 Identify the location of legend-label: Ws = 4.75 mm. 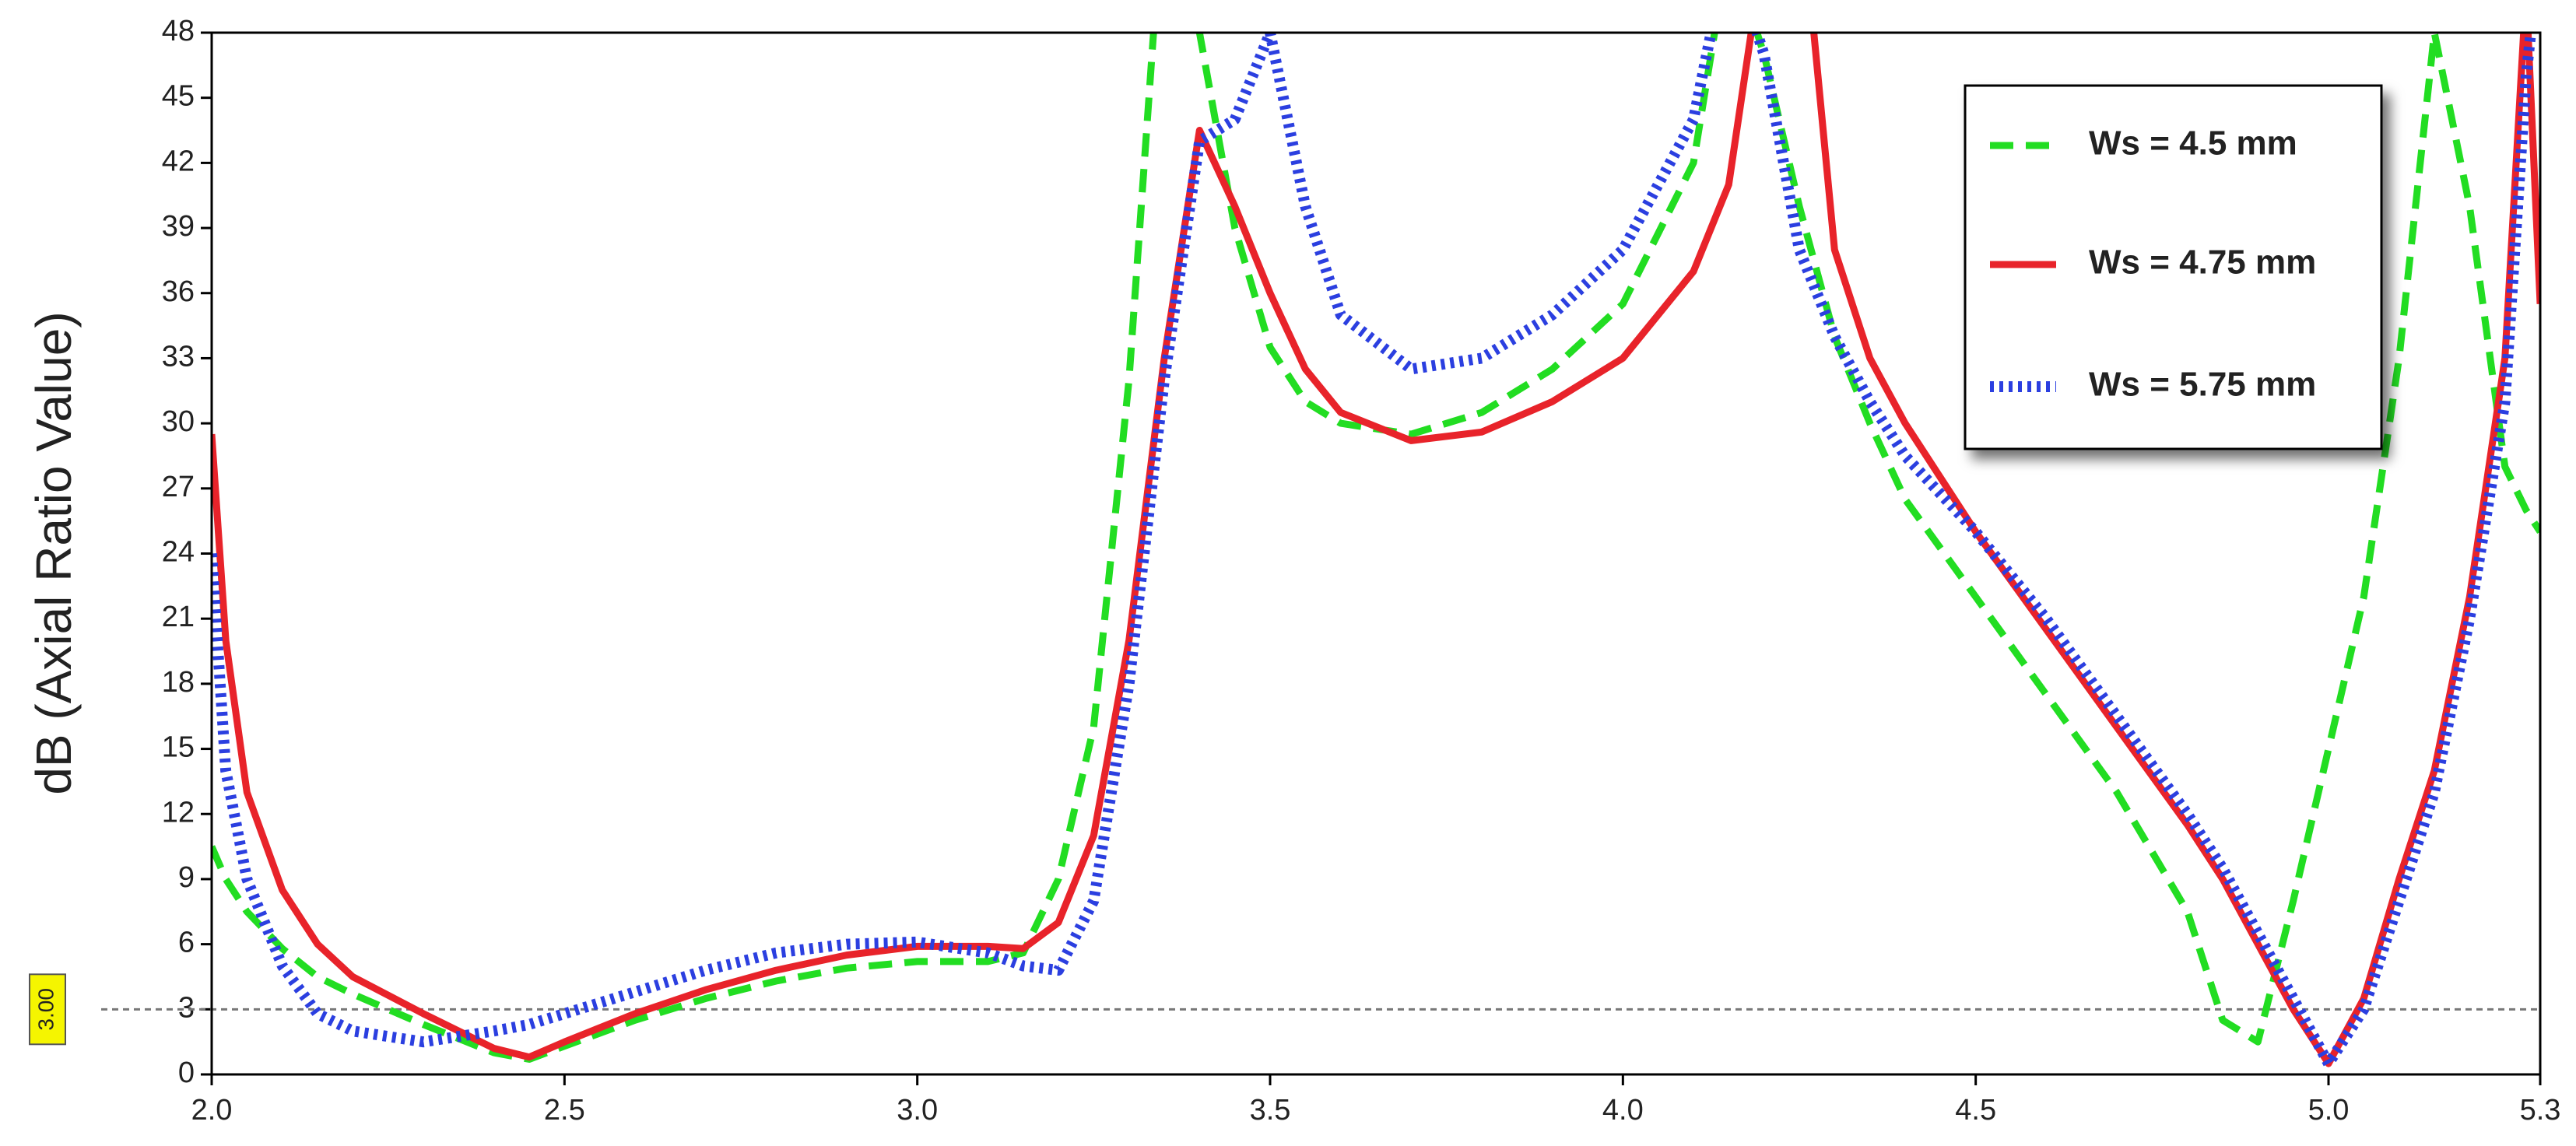
(2203, 263).